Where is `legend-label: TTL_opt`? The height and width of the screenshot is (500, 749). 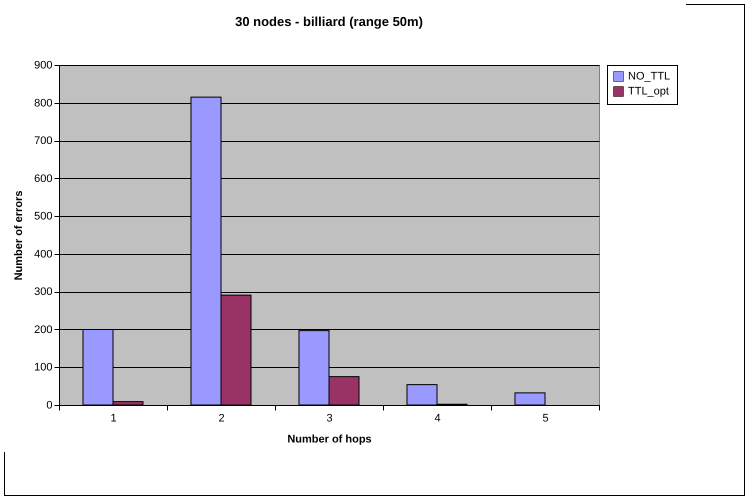 legend-label: TTL_opt is located at coordinates (648, 92).